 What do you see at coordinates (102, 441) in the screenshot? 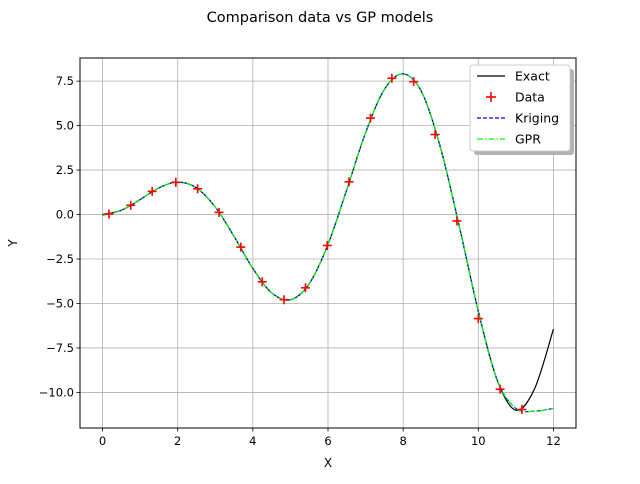
I see `x-tick-label: 0` at bounding box center [102, 441].